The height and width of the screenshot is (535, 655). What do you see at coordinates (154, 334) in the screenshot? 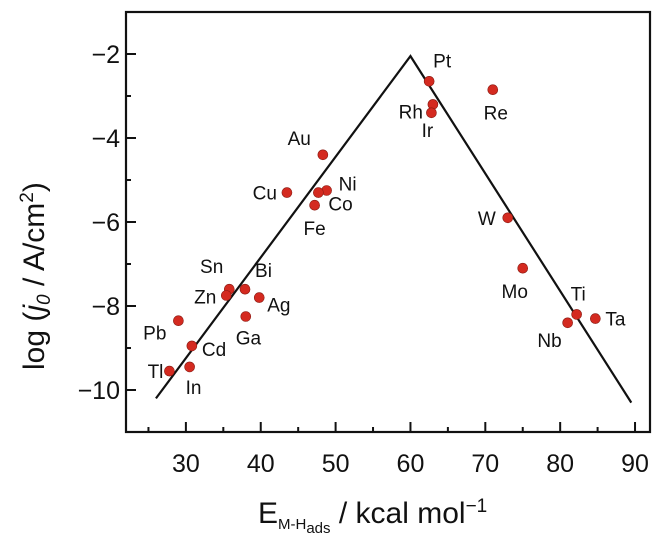
I see `point-label-pb: Pb` at bounding box center [154, 334].